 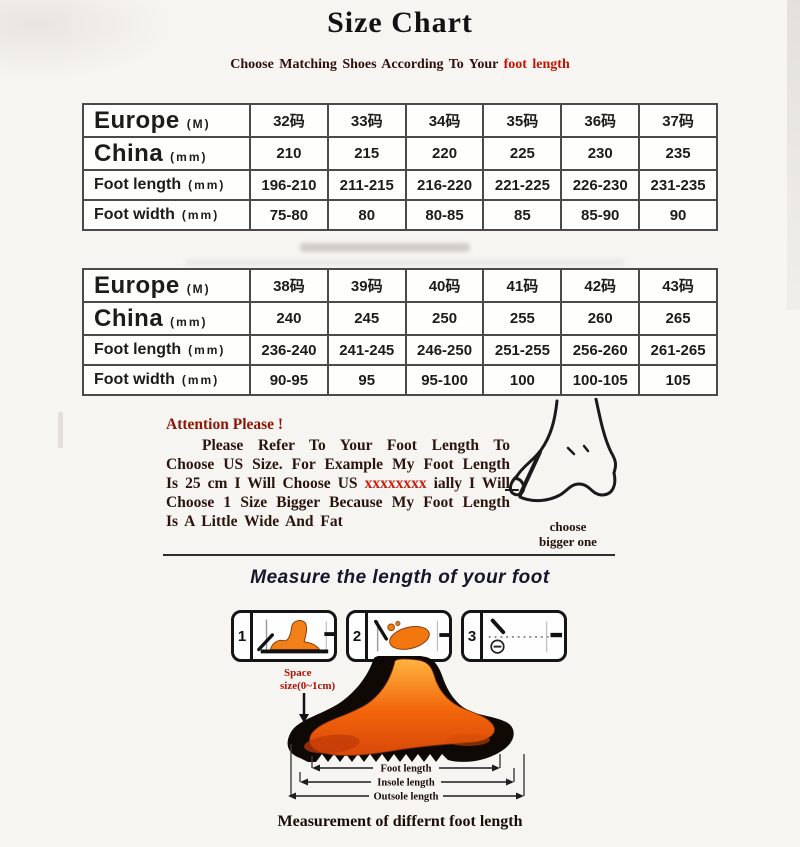 I want to click on size-value-cell: 85-90, so click(x=600, y=215).